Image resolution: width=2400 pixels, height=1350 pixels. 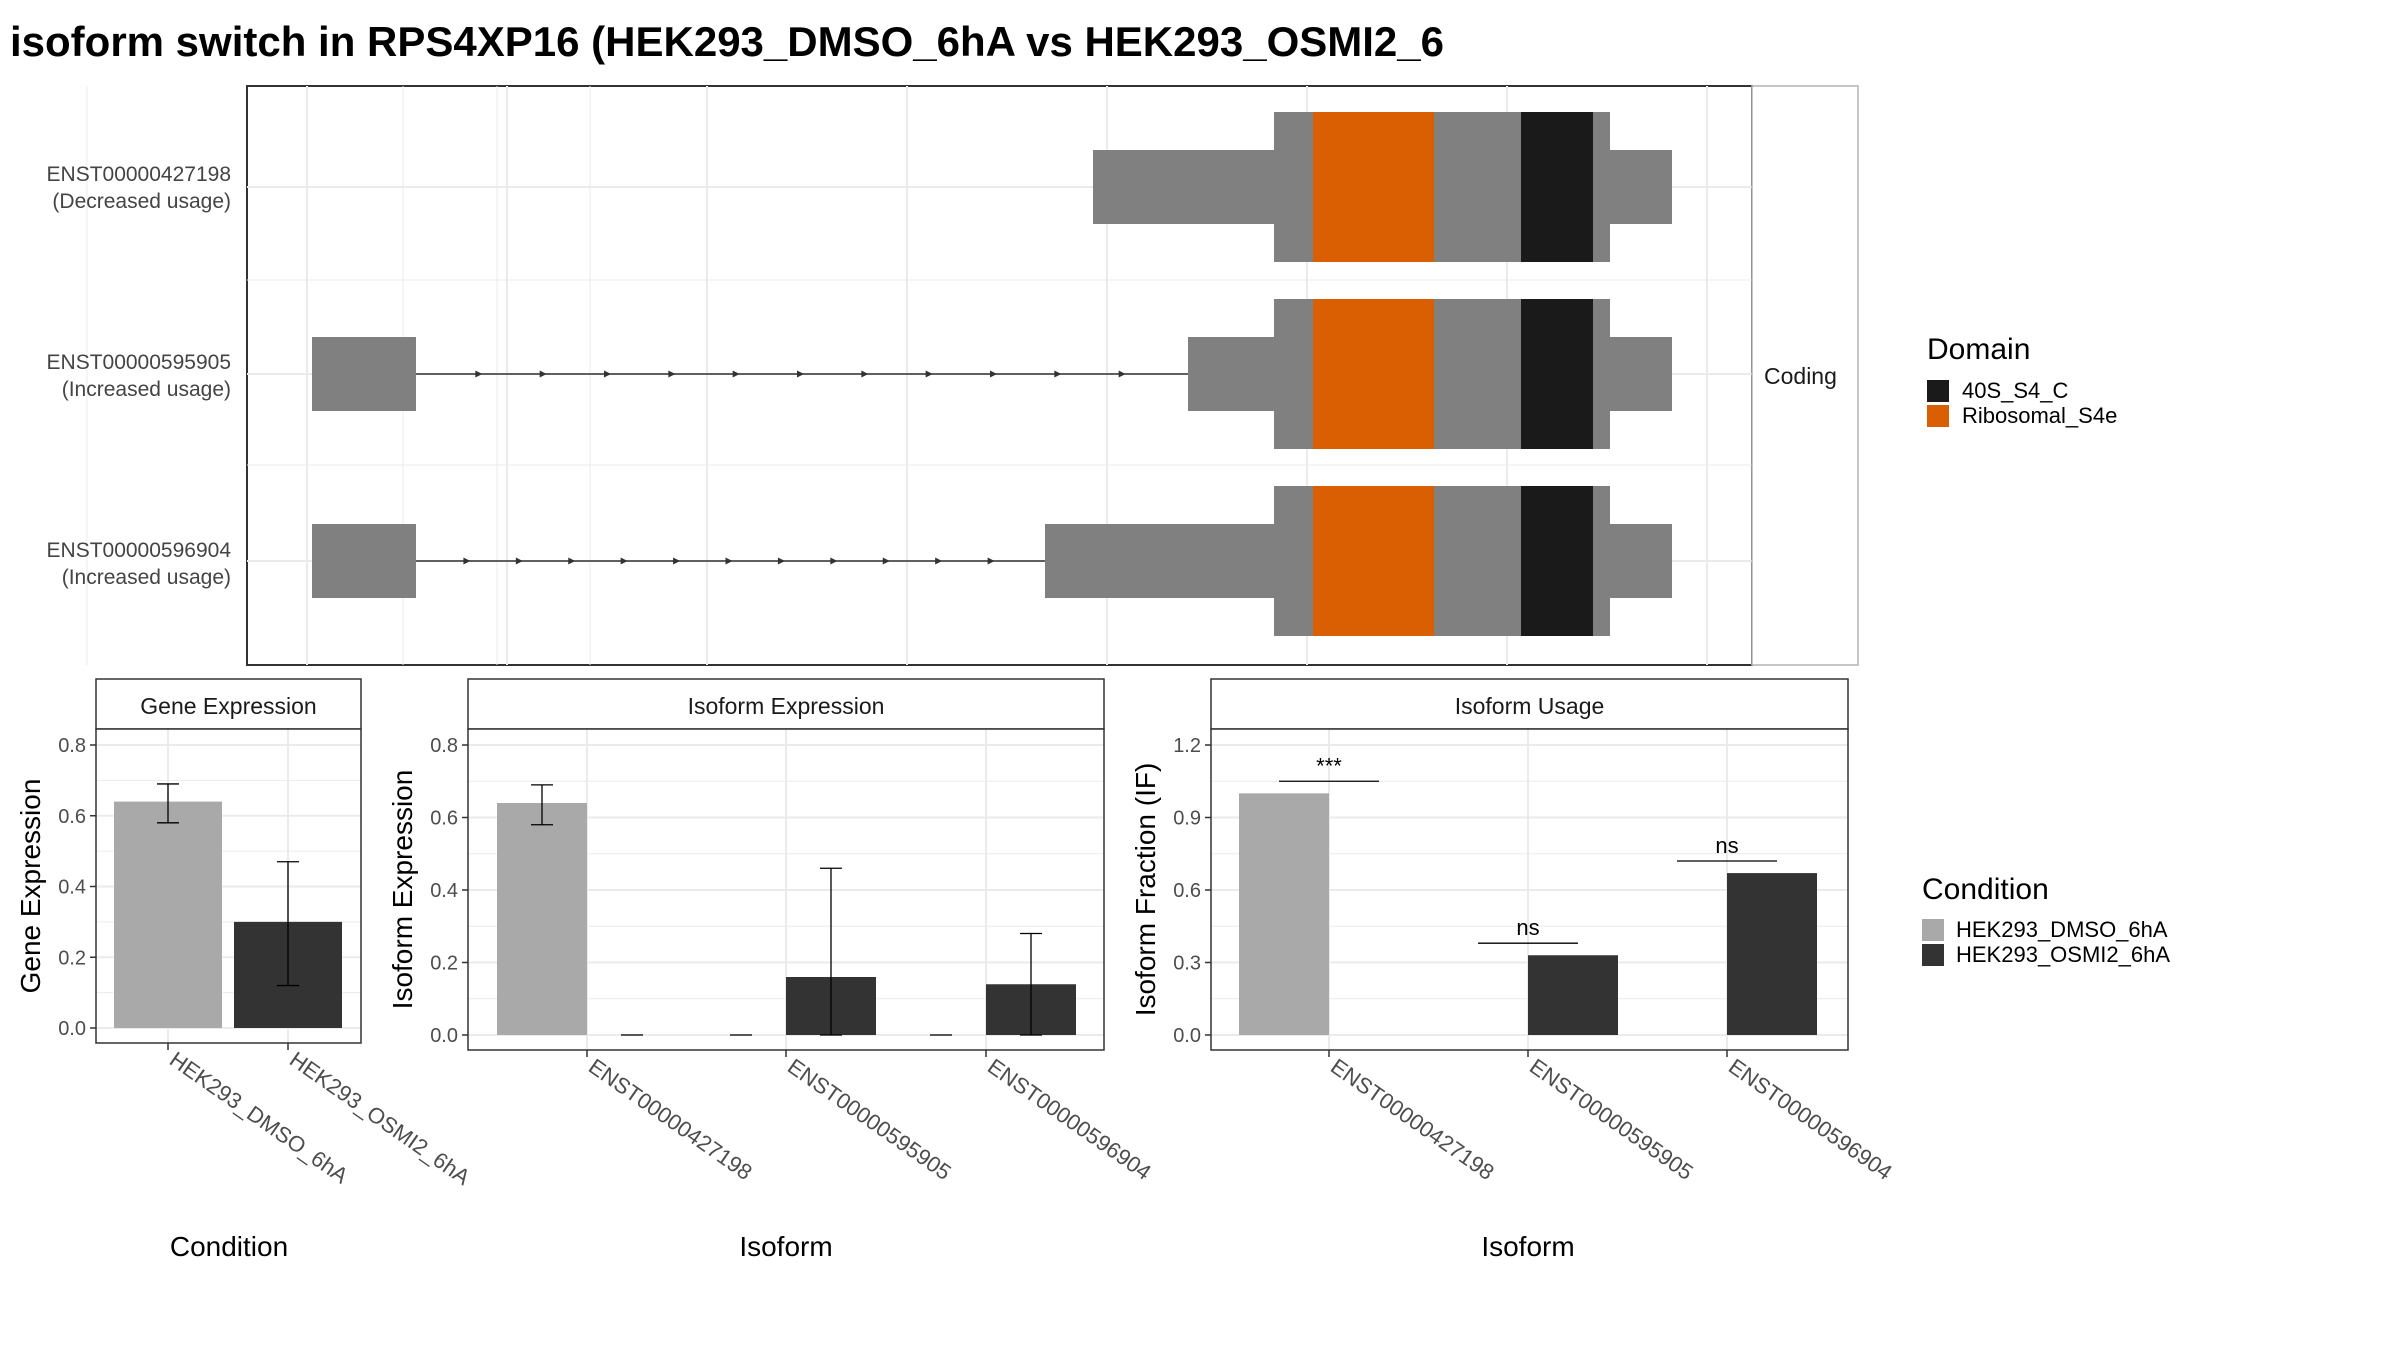 I want to click on bar-HEK293_DMSO_6hA-HEK293_DMSO_6hA, so click(x=168, y=914).